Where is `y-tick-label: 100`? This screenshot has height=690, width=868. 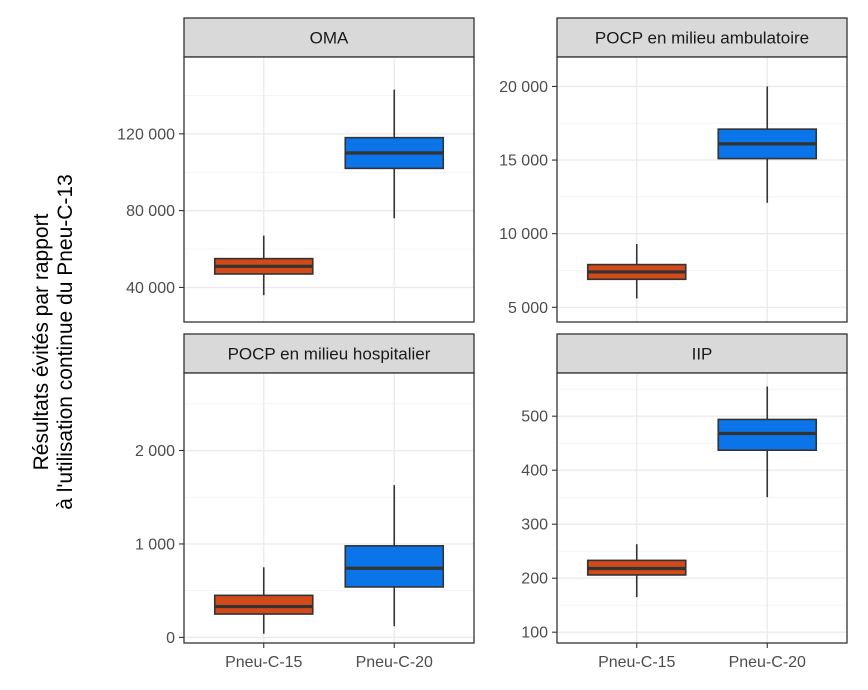
y-tick-label: 100 is located at coordinates (534, 633).